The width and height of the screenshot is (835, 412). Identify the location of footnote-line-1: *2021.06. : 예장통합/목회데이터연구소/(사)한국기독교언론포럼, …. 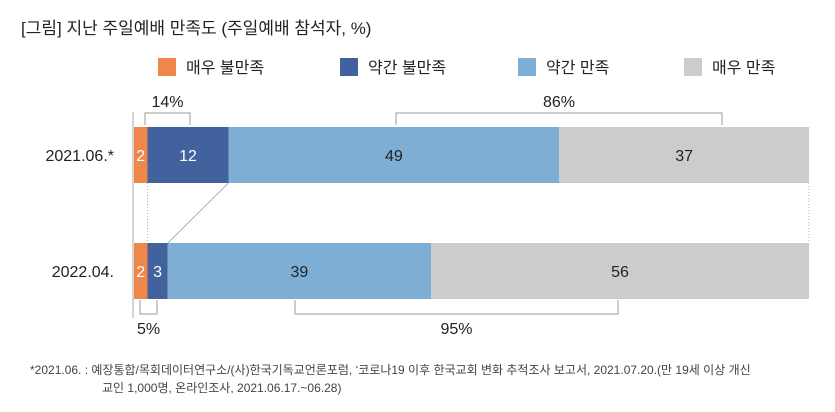
(390, 370).